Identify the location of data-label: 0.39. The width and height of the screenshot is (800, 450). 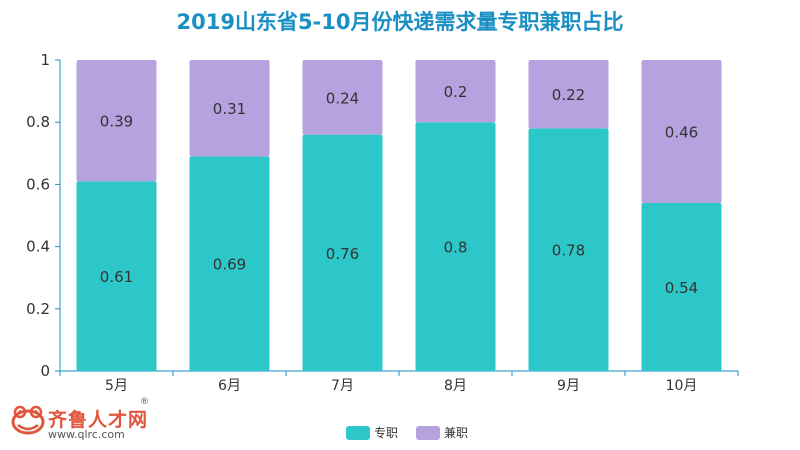
(116, 122).